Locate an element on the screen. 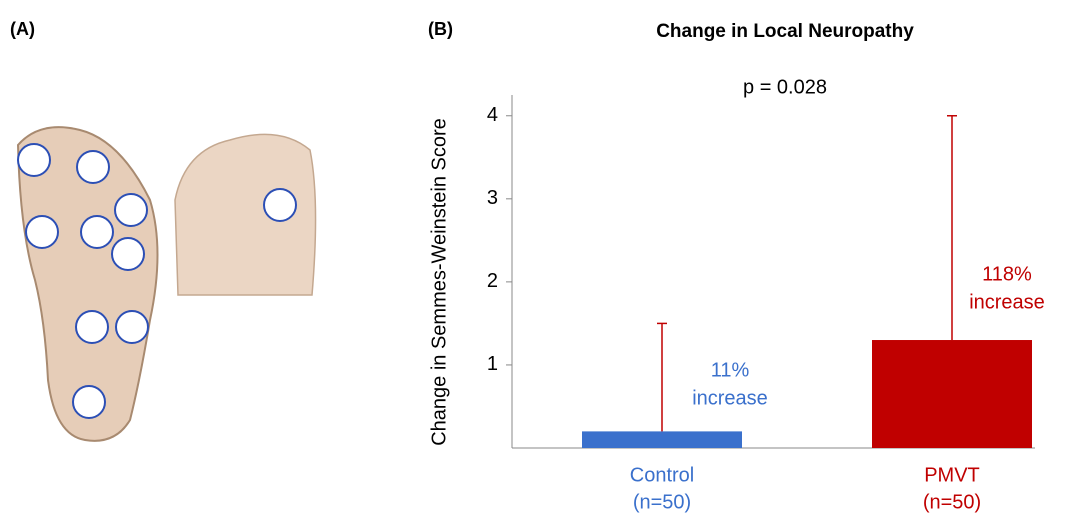  panel-label: (A) is located at coordinates (22, 29).